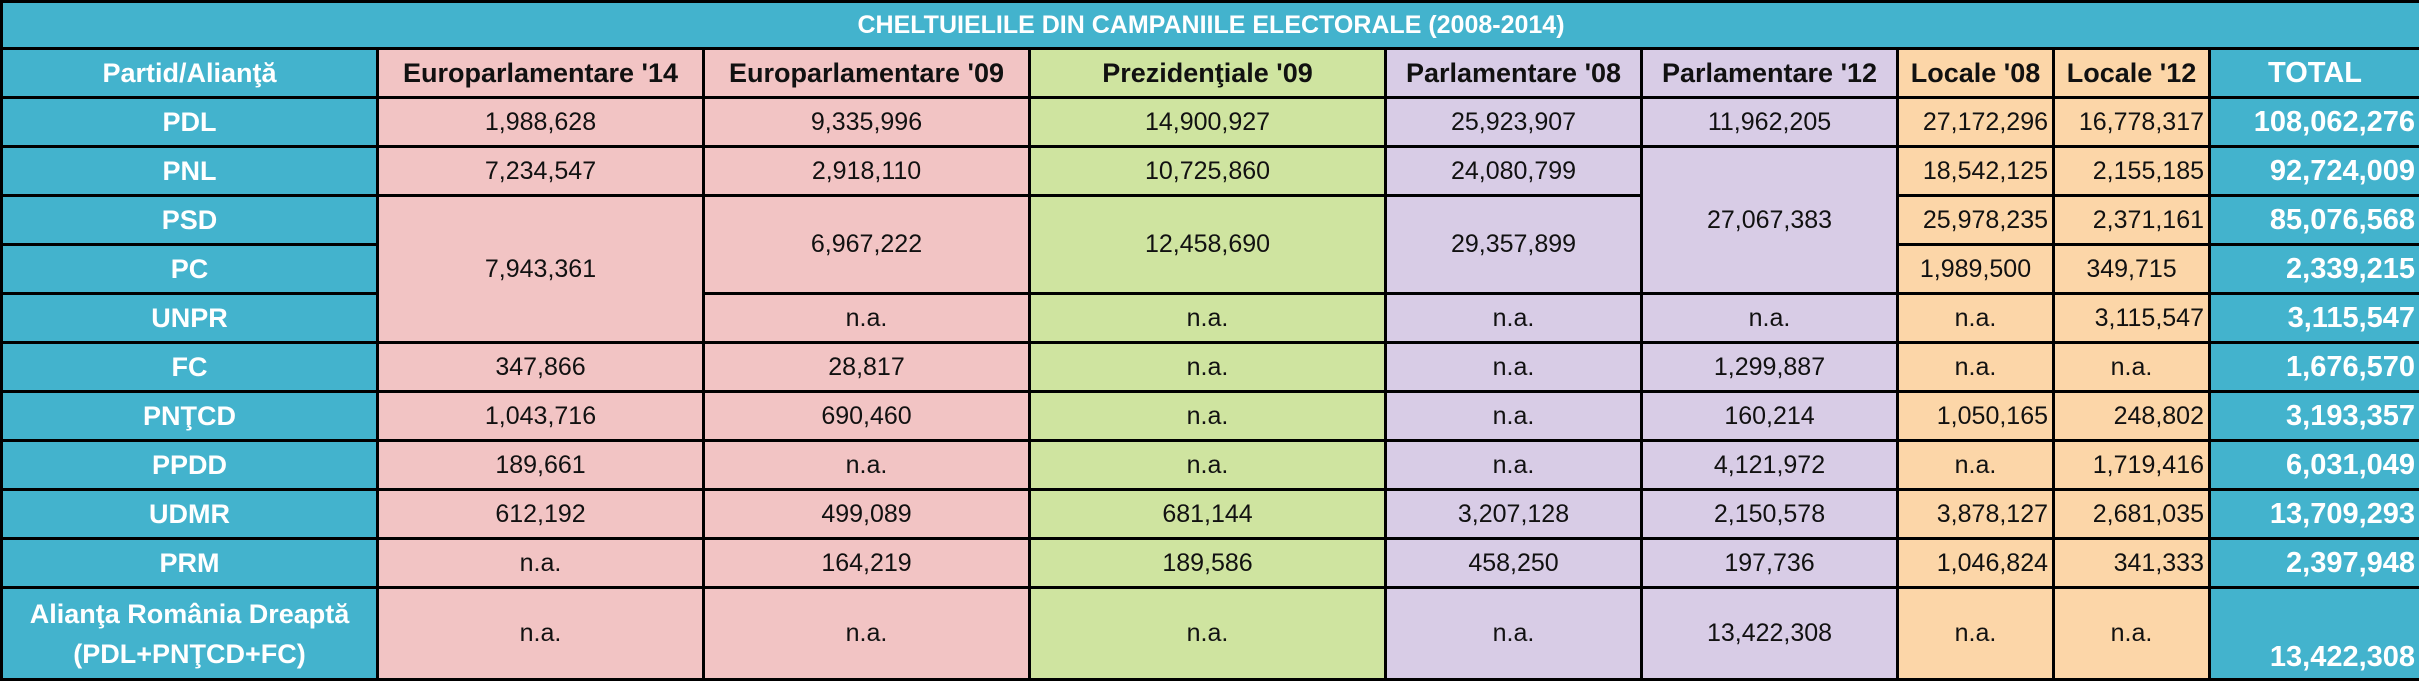 This screenshot has width=2419, height=700. I want to click on data-cell: 2,681,035, so click(2131, 514).